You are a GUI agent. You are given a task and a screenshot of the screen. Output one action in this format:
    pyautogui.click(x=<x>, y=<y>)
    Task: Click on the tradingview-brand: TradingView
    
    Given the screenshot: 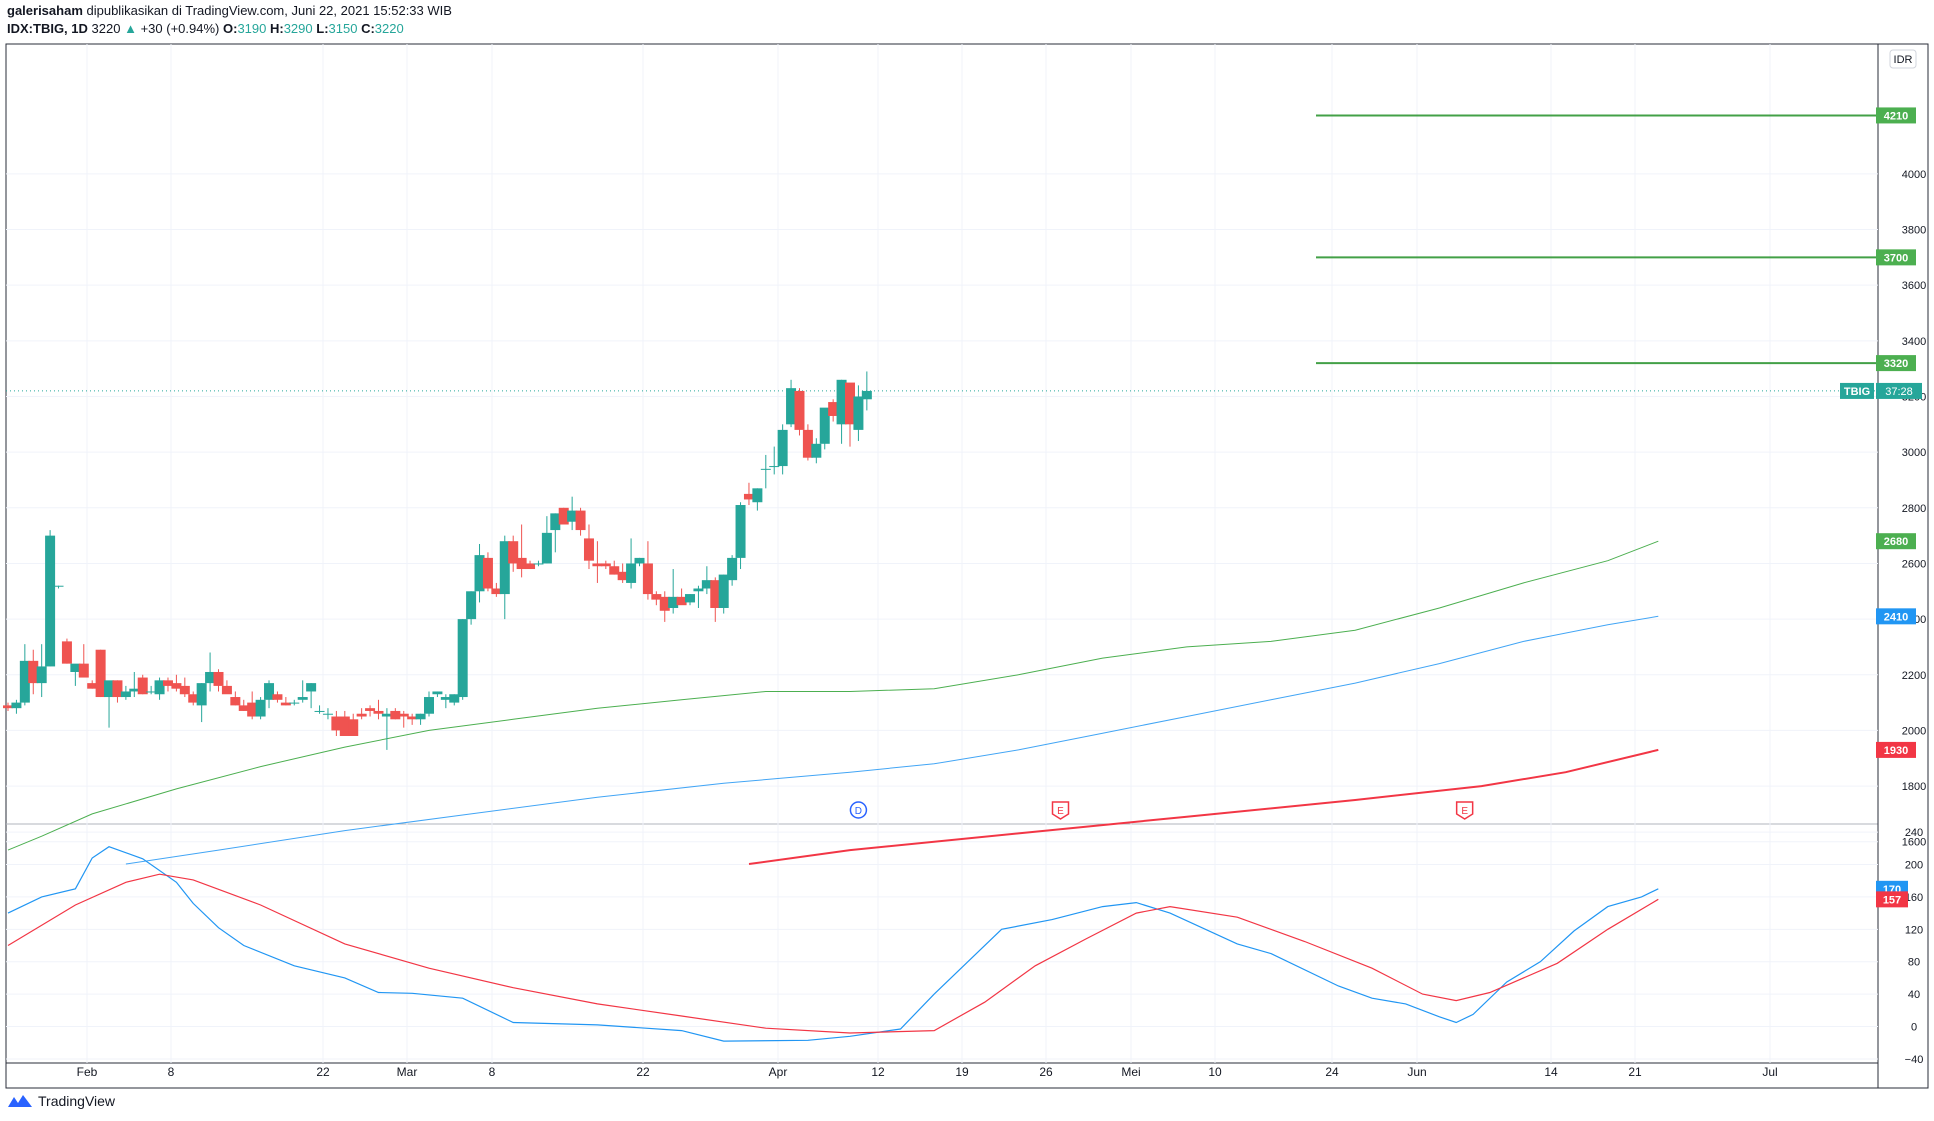 What is the action you would take?
    pyautogui.click(x=61, y=1101)
    